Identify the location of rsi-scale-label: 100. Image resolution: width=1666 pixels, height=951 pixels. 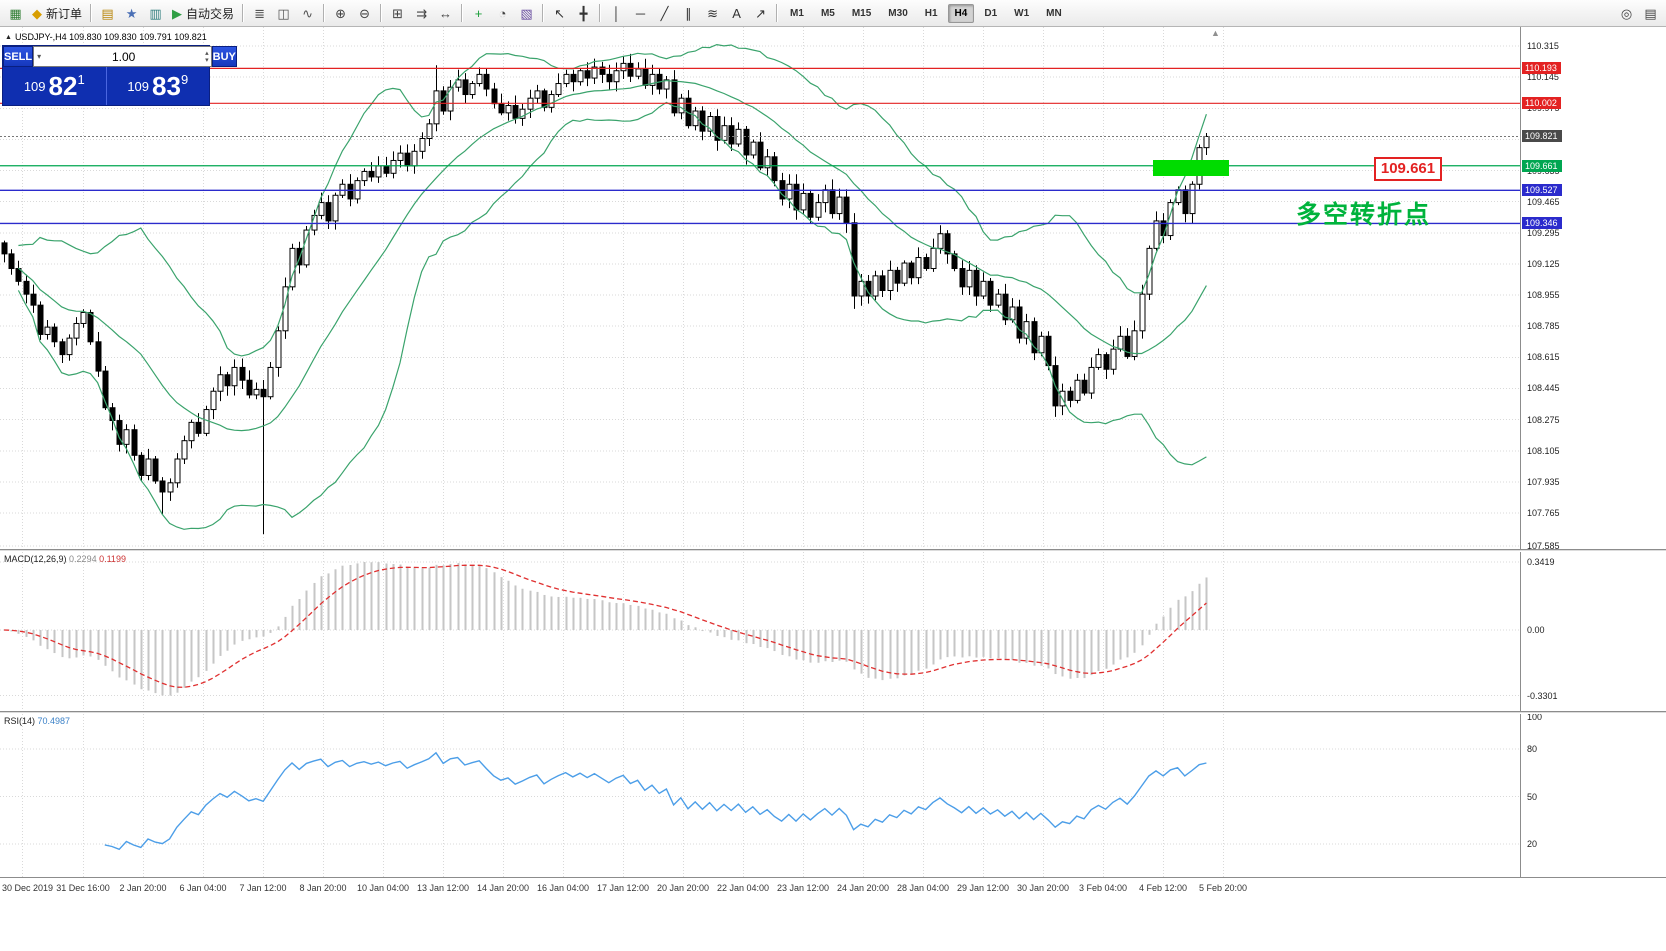
(1535, 717).